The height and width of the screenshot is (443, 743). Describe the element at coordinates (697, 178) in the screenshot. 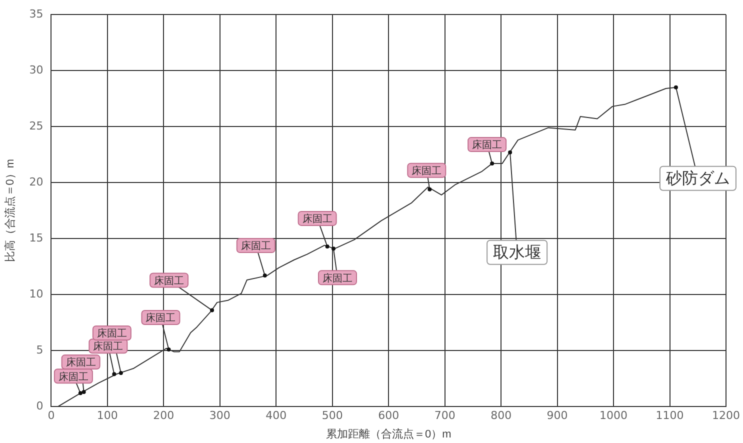

I see `annotation: 砂防ダム` at that location.